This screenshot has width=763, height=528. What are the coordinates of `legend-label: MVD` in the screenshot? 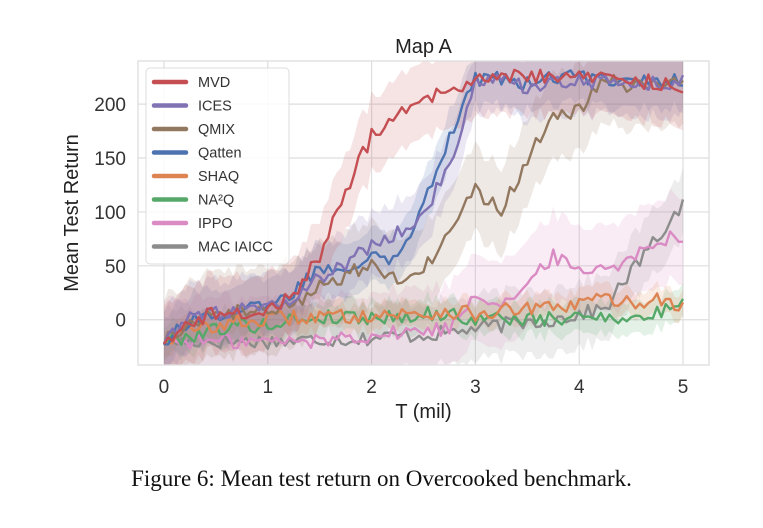 It's located at (214, 83).